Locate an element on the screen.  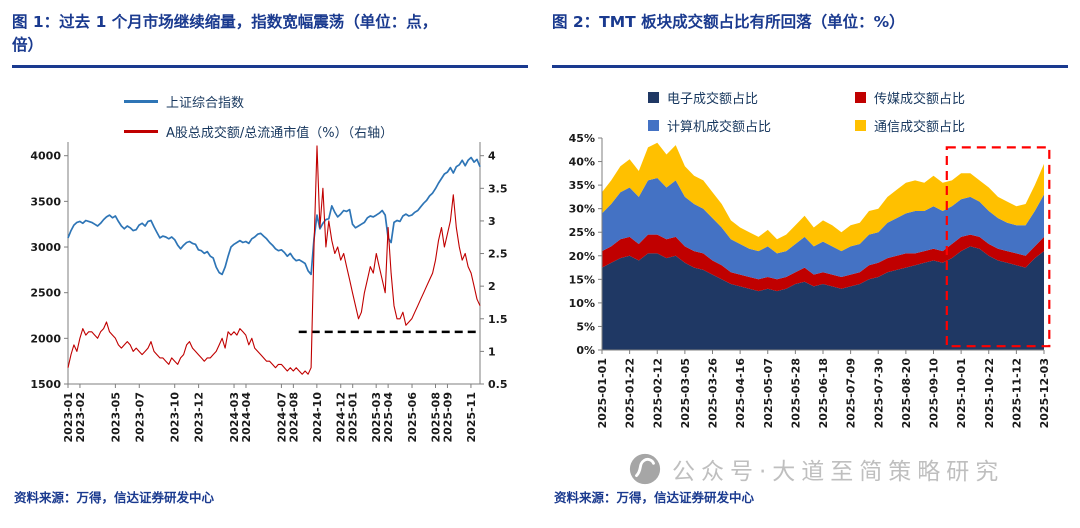
svg-text: 2024-08 is located at coordinates (293, 417).